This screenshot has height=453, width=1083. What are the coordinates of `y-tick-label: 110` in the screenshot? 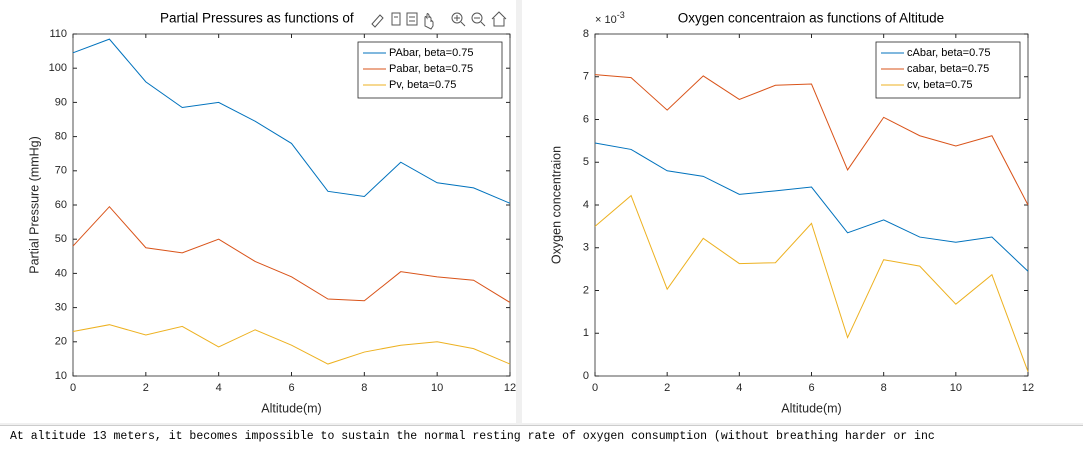 It's located at (58, 34).